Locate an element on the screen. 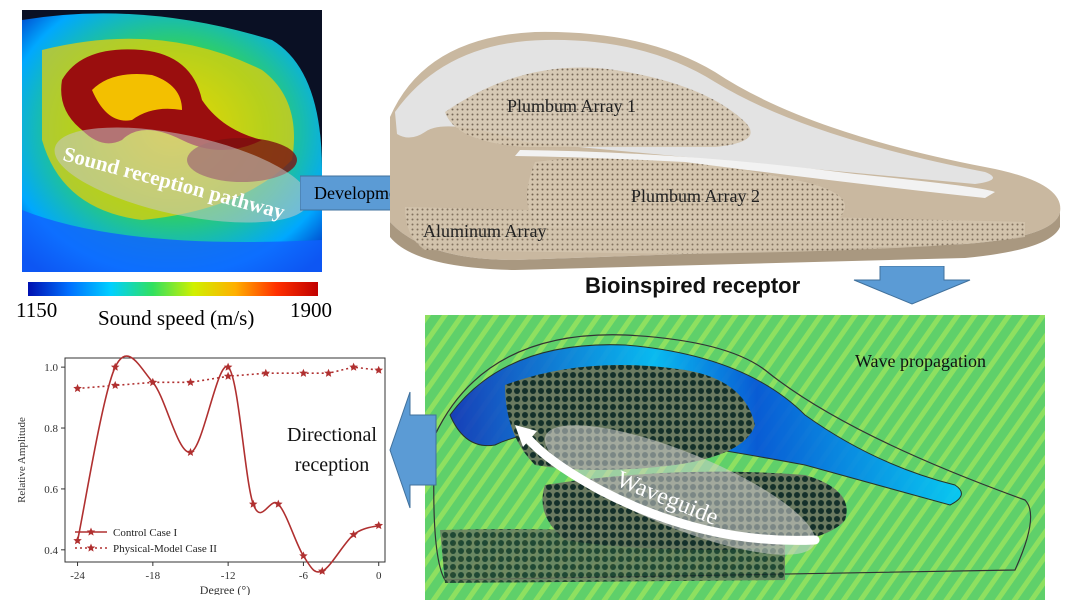 This screenshot has width=1080, height=600. y-tick-label: 0.4 is located at coordinates (51, 551).